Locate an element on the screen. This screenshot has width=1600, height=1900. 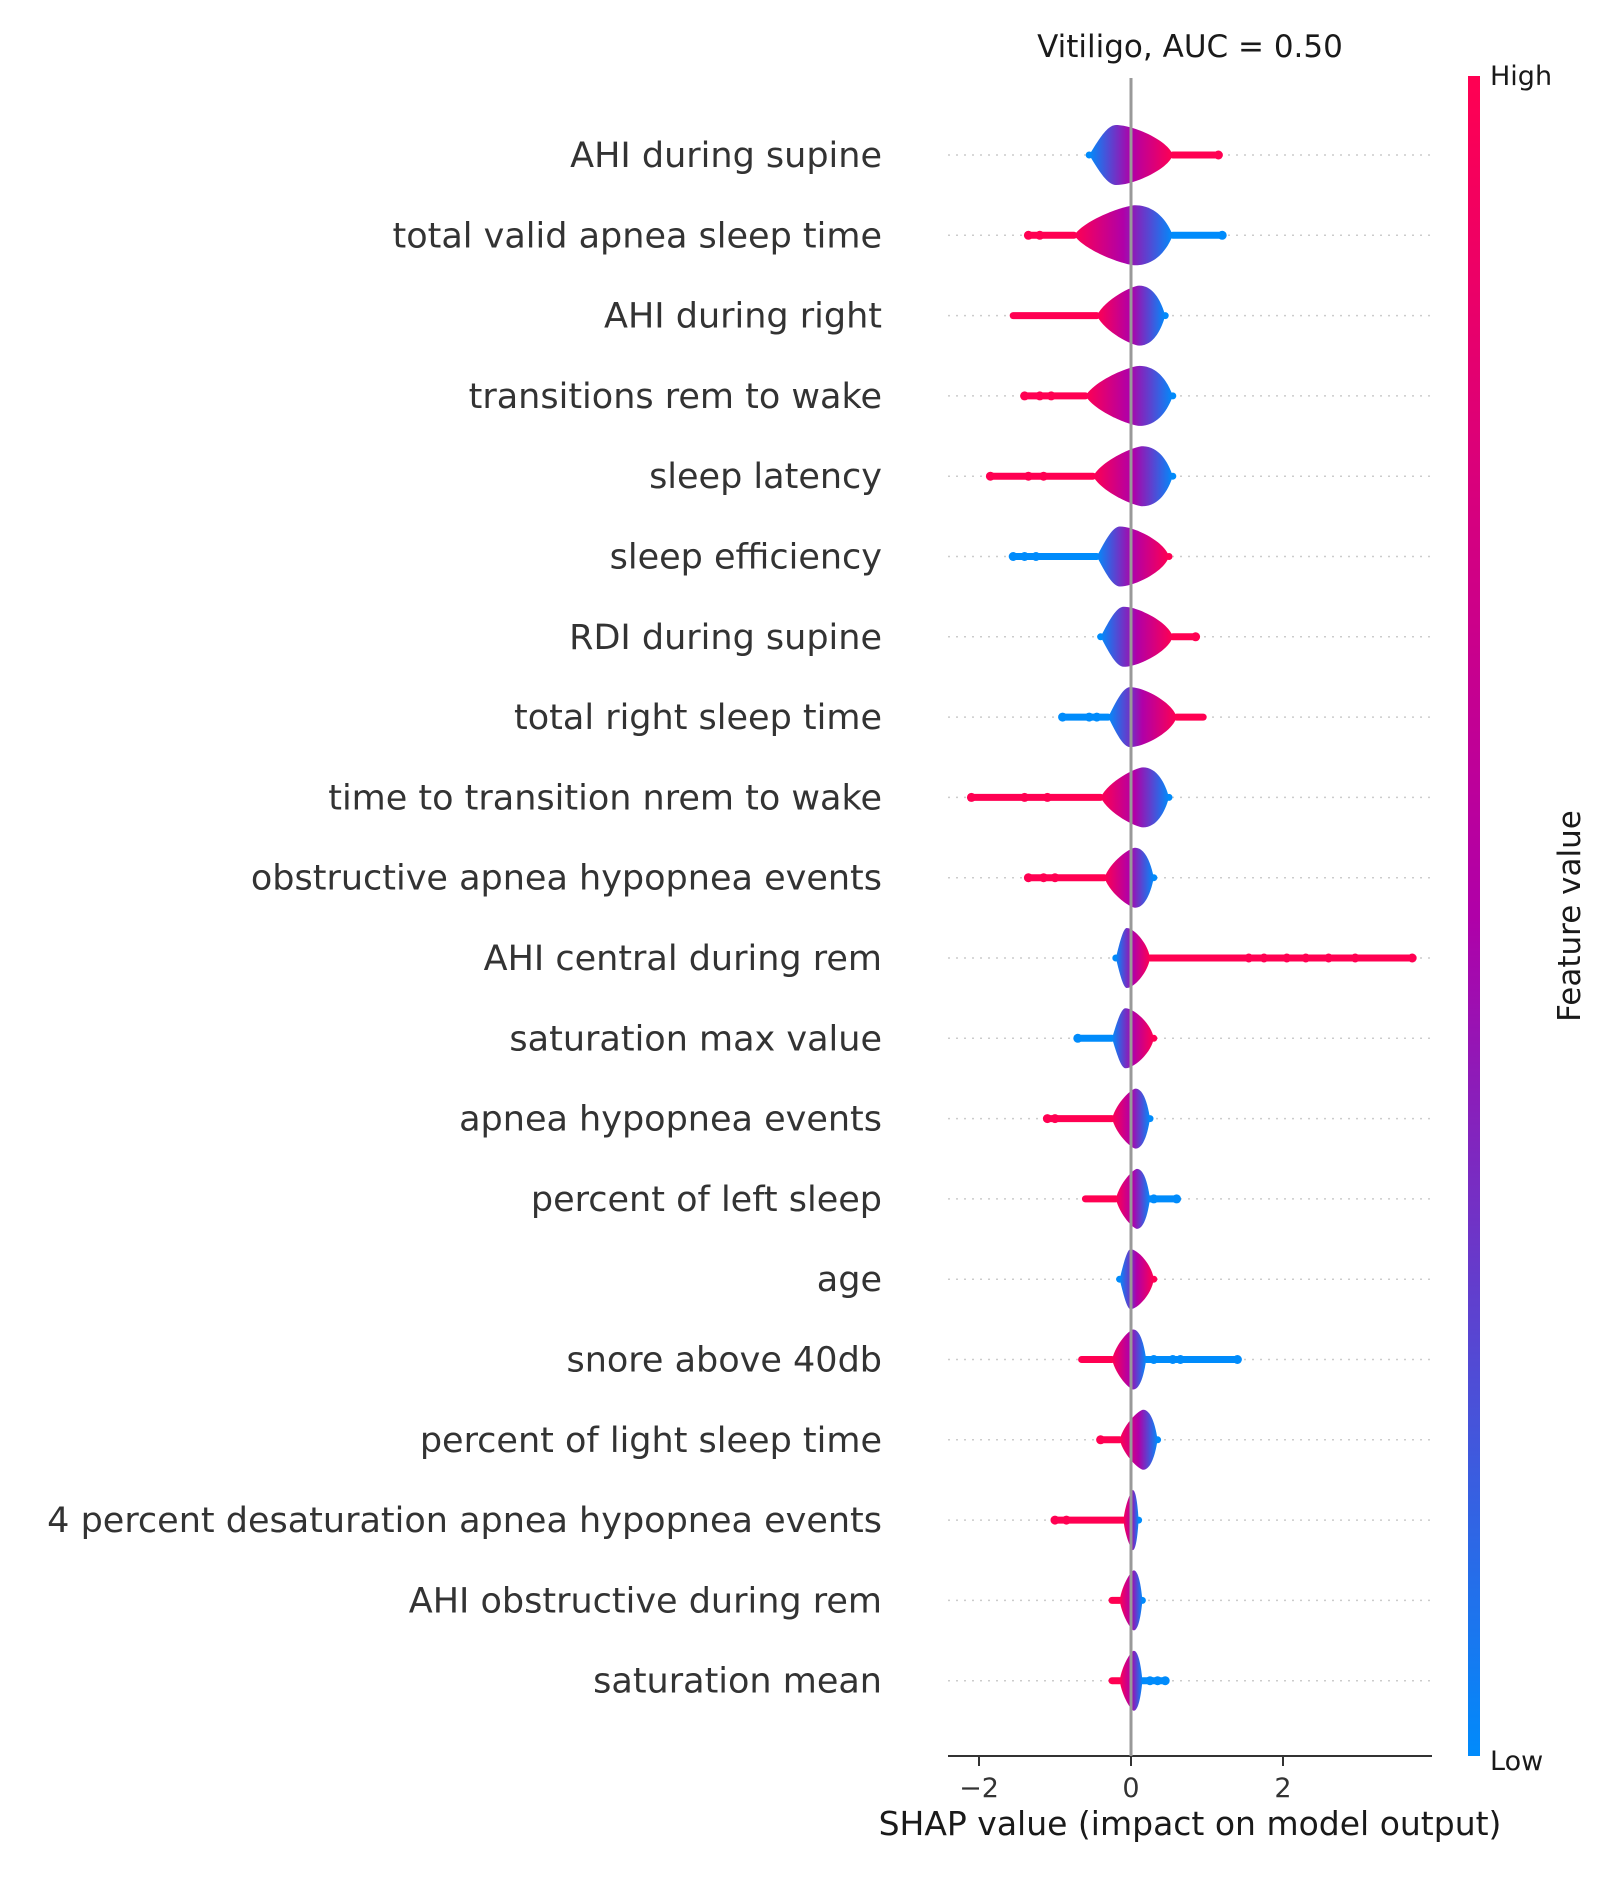
feature-label: obstructive apnea hypopnea events is located at coordinates (566, 879).